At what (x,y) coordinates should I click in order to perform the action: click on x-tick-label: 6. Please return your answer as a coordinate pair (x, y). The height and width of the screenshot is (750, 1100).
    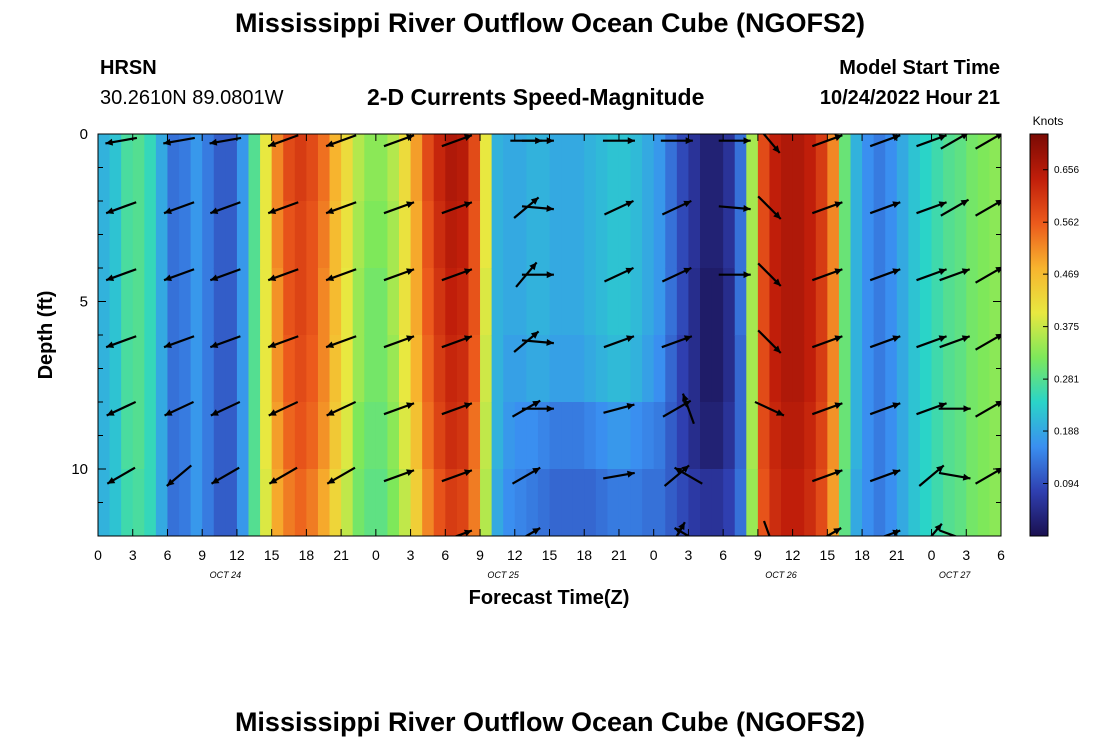
    Looking at the image, I should click on (1001, 555).